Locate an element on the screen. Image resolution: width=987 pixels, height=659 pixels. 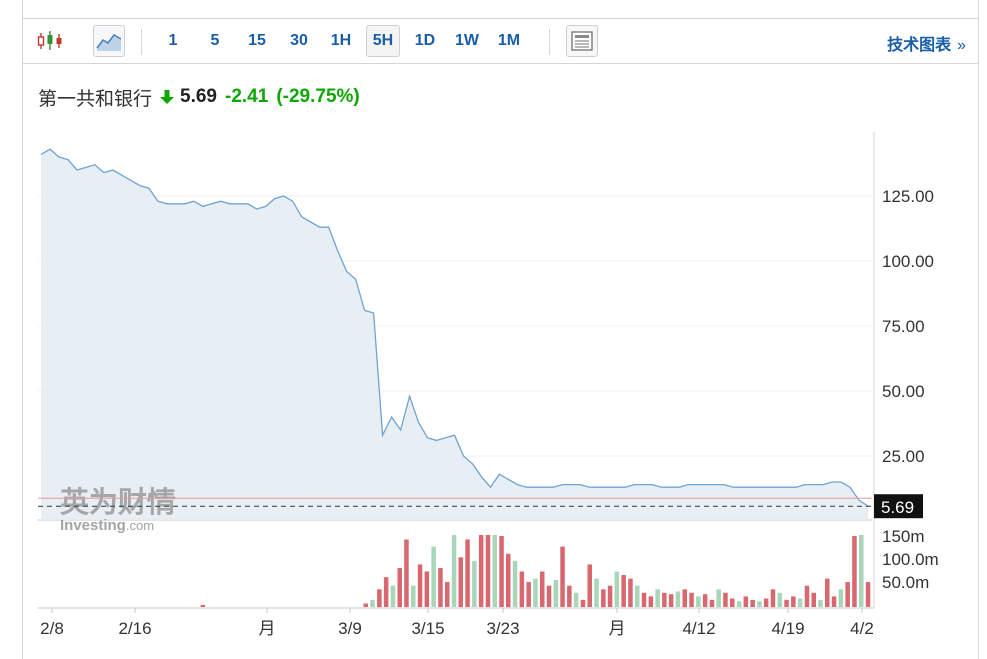
interval-1m-button: 1M is located at coordinates (509, 41).